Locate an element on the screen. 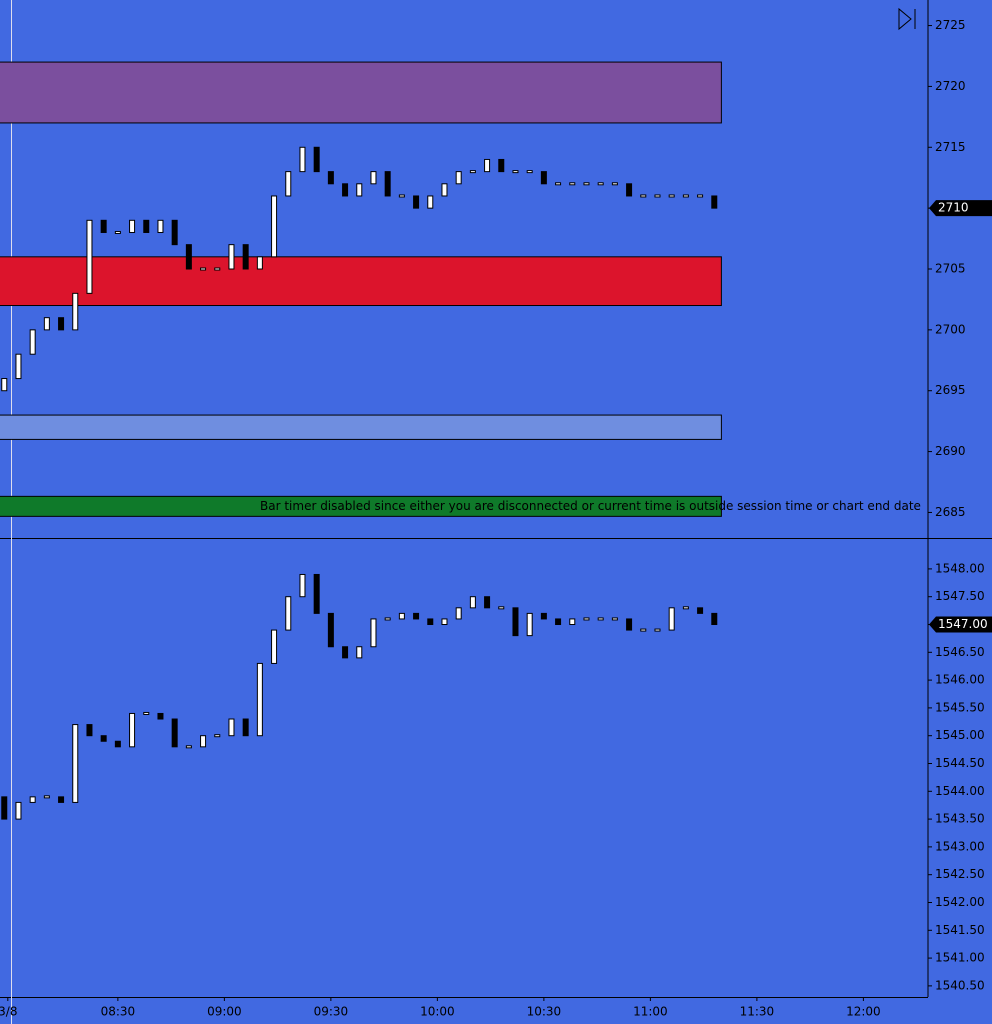 The height and width of the screenshot is (1024, 992). y-tick-label: 1541.00 is located at coordinates (960, 958).